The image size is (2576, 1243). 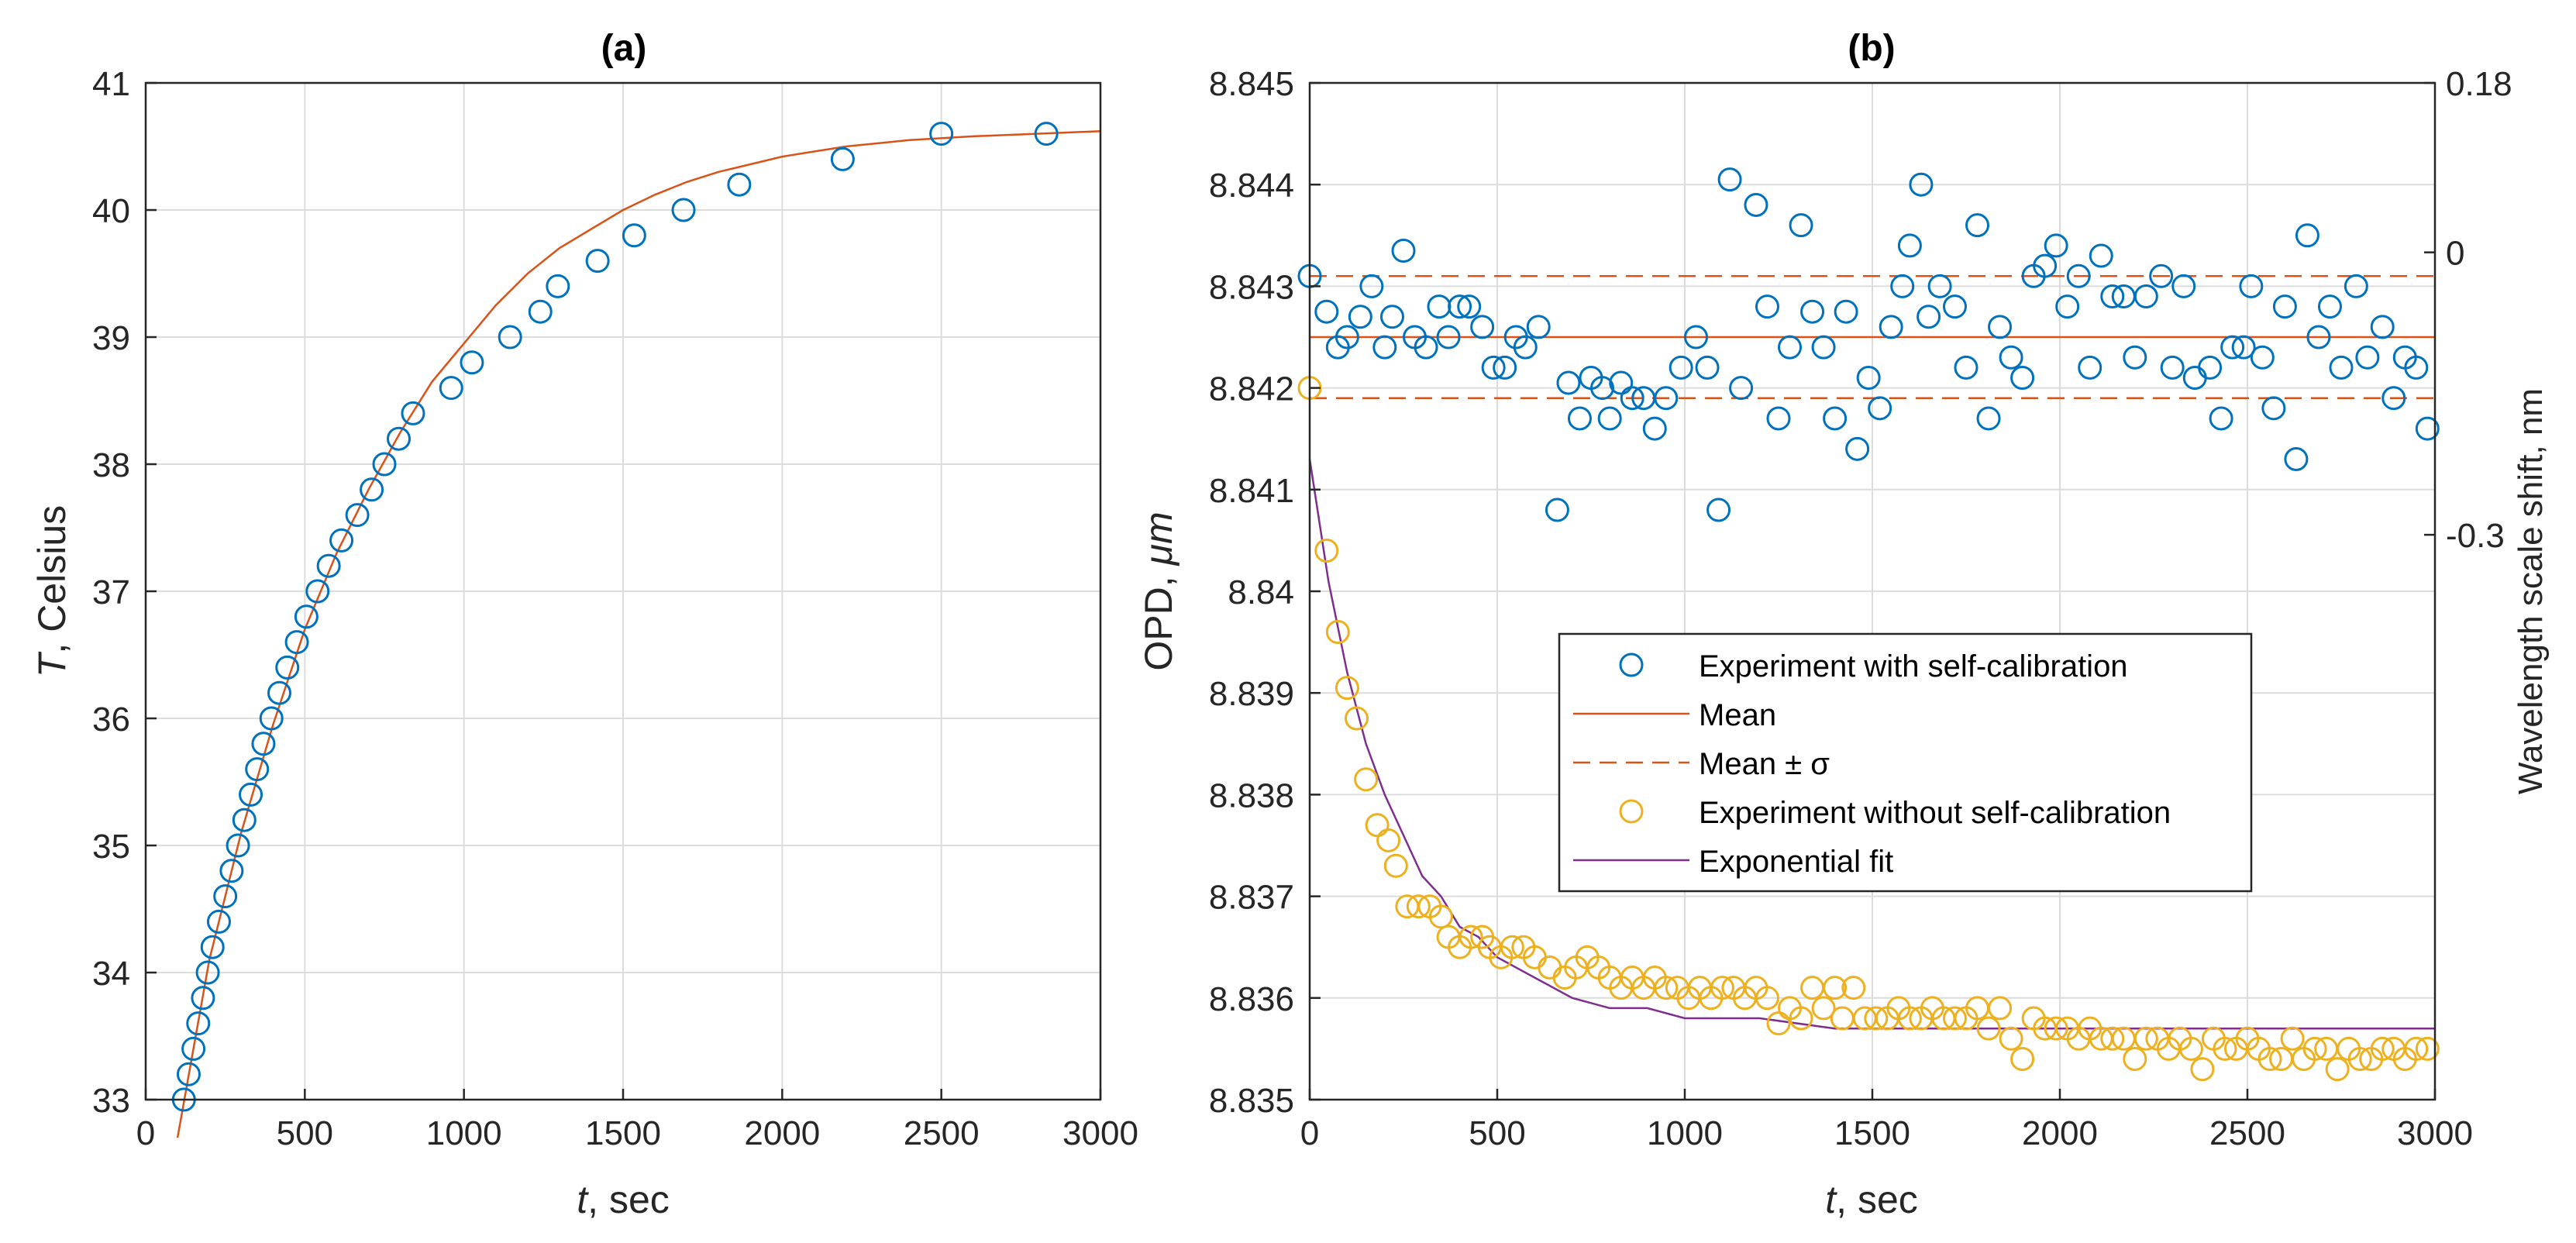 What do you see at coordinates (1935, 813) in the screenshot?
I see `legend-label: Experiment without self-calibration` at bounding box center [1935, 813].